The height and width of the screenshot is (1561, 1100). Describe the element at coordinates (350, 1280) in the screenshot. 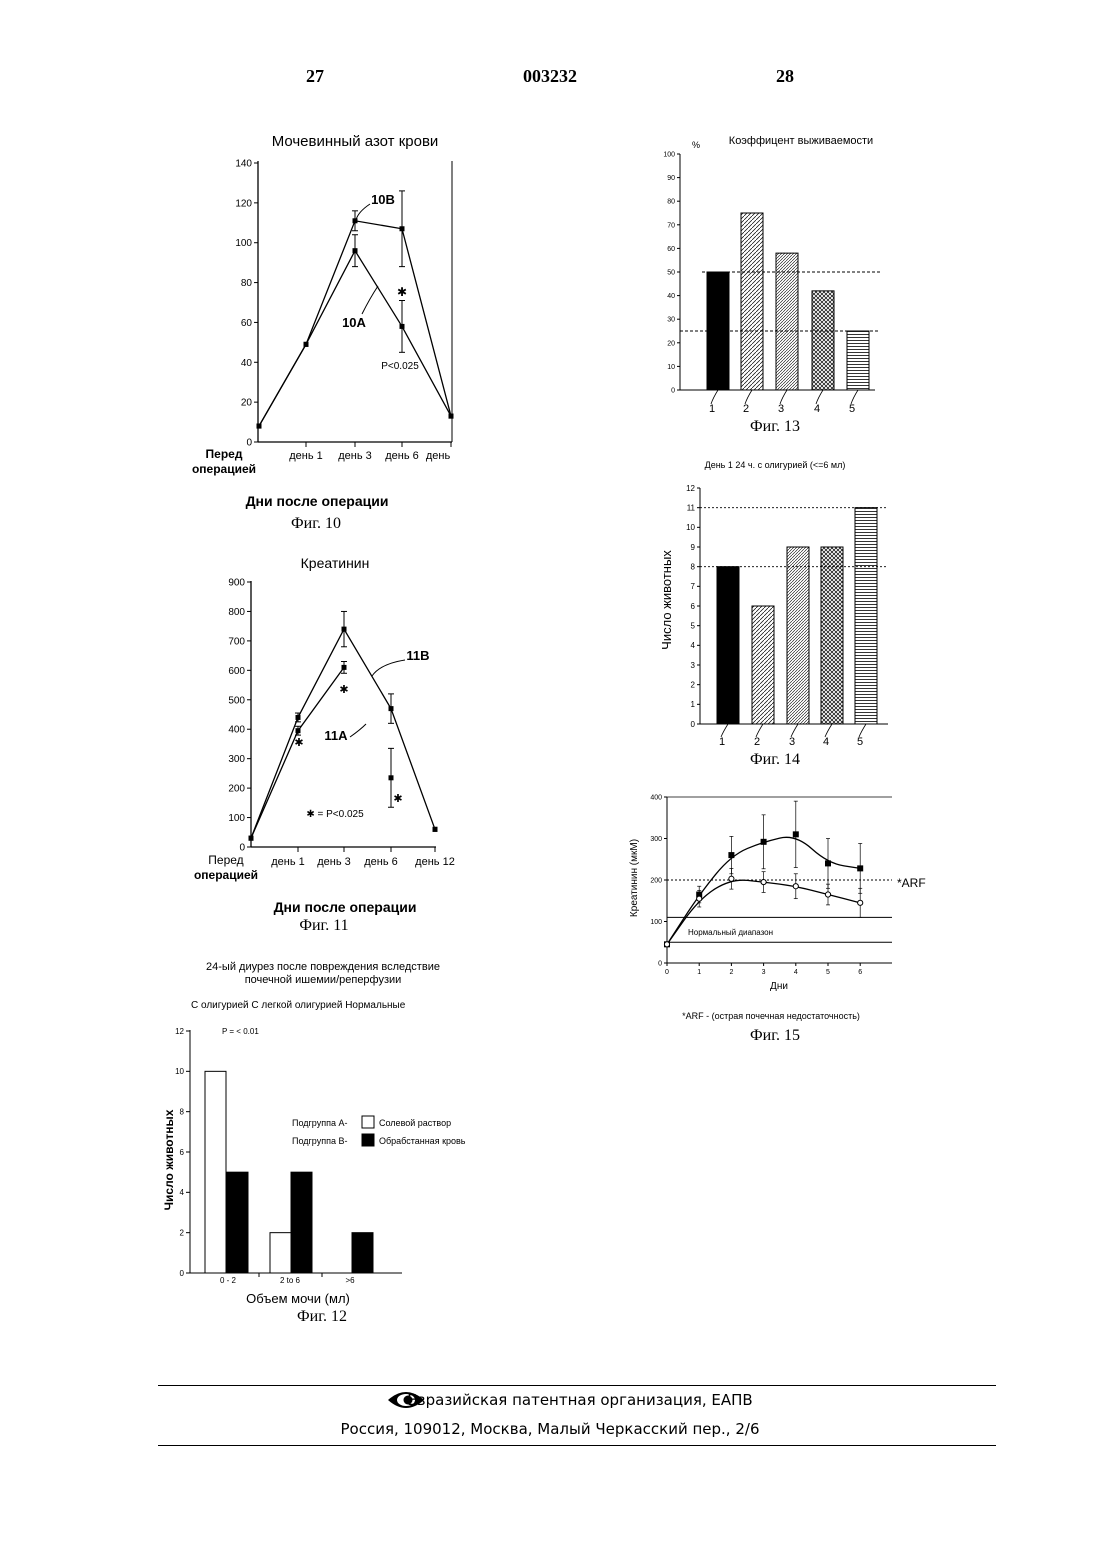

I see `x-tick-label: >6` at that location.